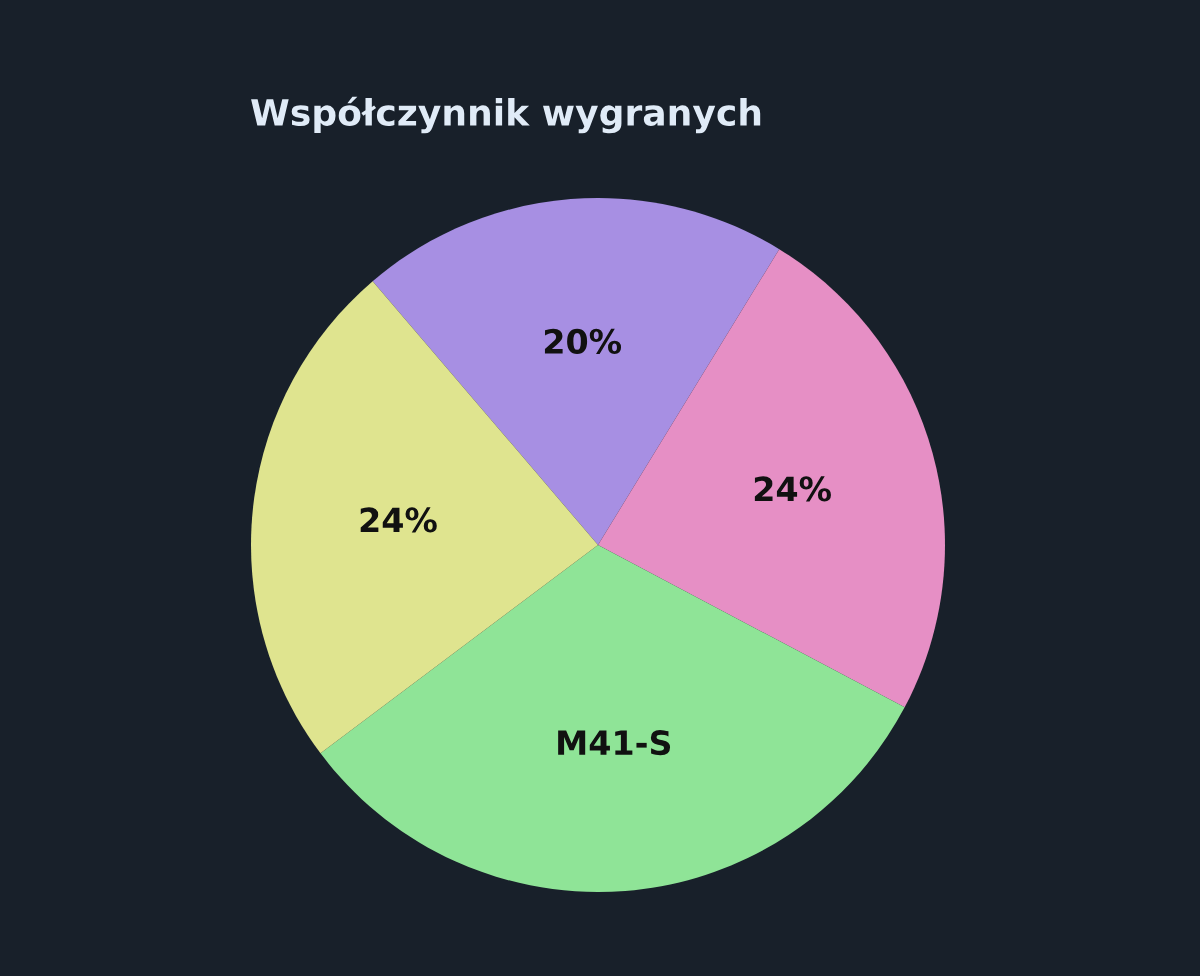  Describe the element at coordinates (506, 115) in the screenshot. I see `chart-title: Współczynnik wygranych` at that location.